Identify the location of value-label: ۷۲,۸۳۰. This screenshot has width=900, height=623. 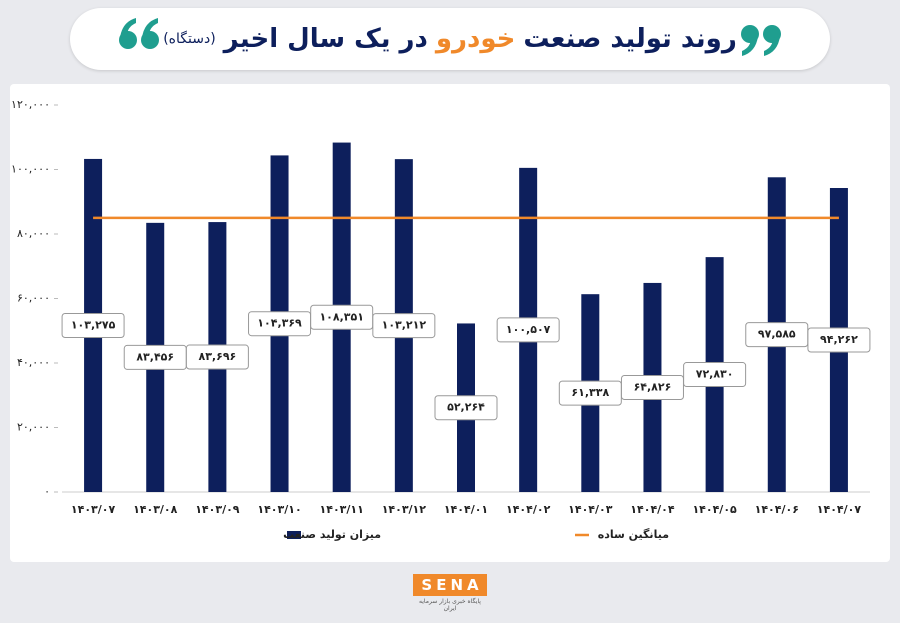
(715, 374).